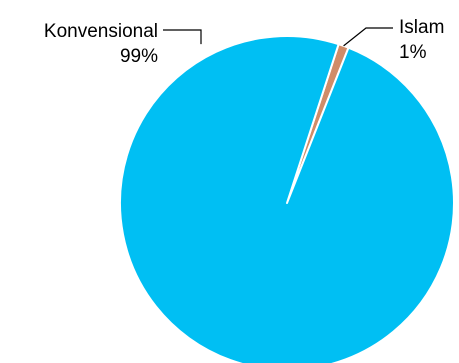  I want to click on slice-value-konvensional: 99%, so click(139, 56).